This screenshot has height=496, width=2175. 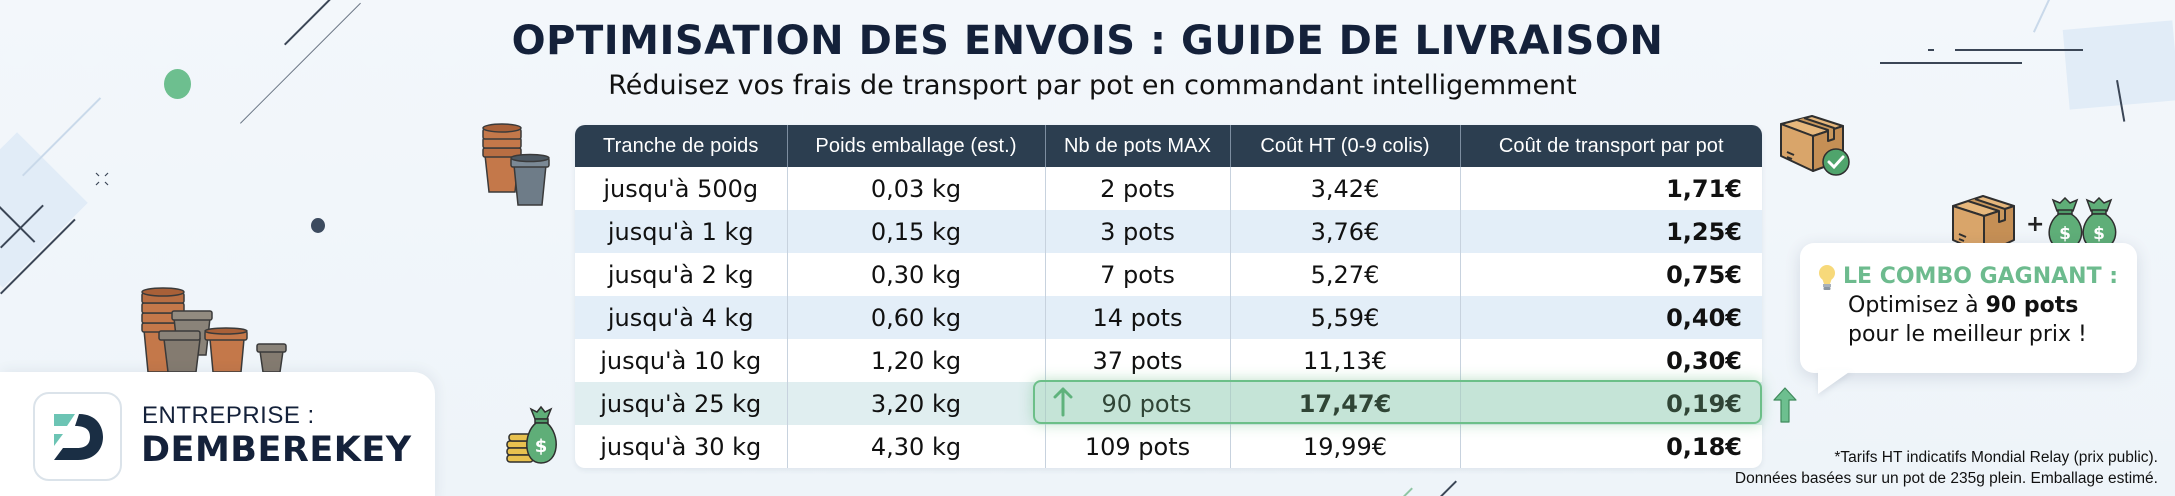 I want to click on cell-cout-ht: 19,99€, so click(x=1345, y=446).